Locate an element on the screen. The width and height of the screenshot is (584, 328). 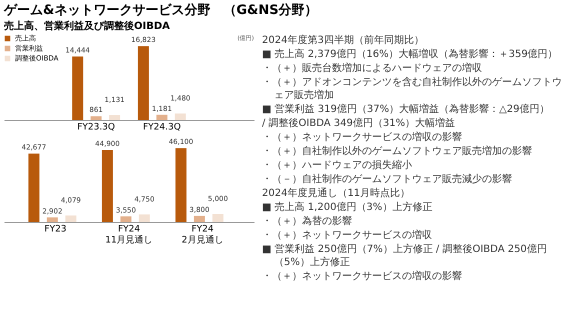
chart-subtitle: 売上高、営業利益及び調整後OIBDA is located at coordinates (87, 26).